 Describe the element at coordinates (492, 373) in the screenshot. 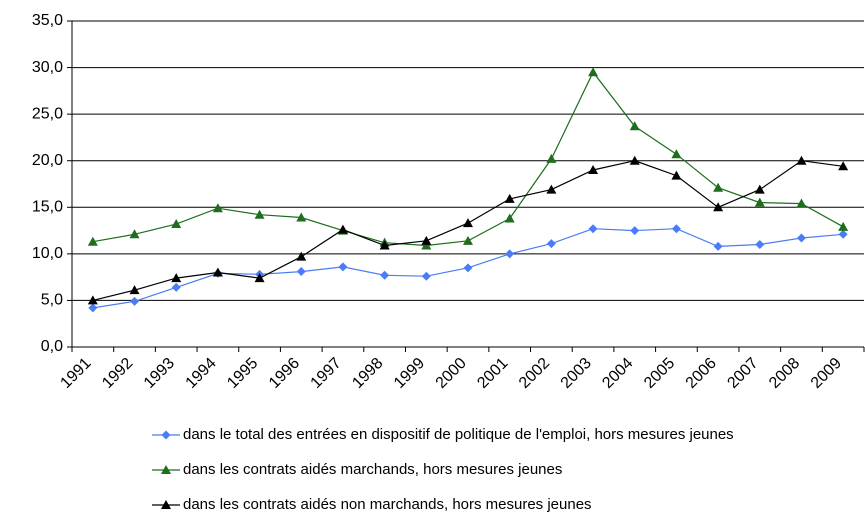

I see `x-tick-label: 2001` at that location.